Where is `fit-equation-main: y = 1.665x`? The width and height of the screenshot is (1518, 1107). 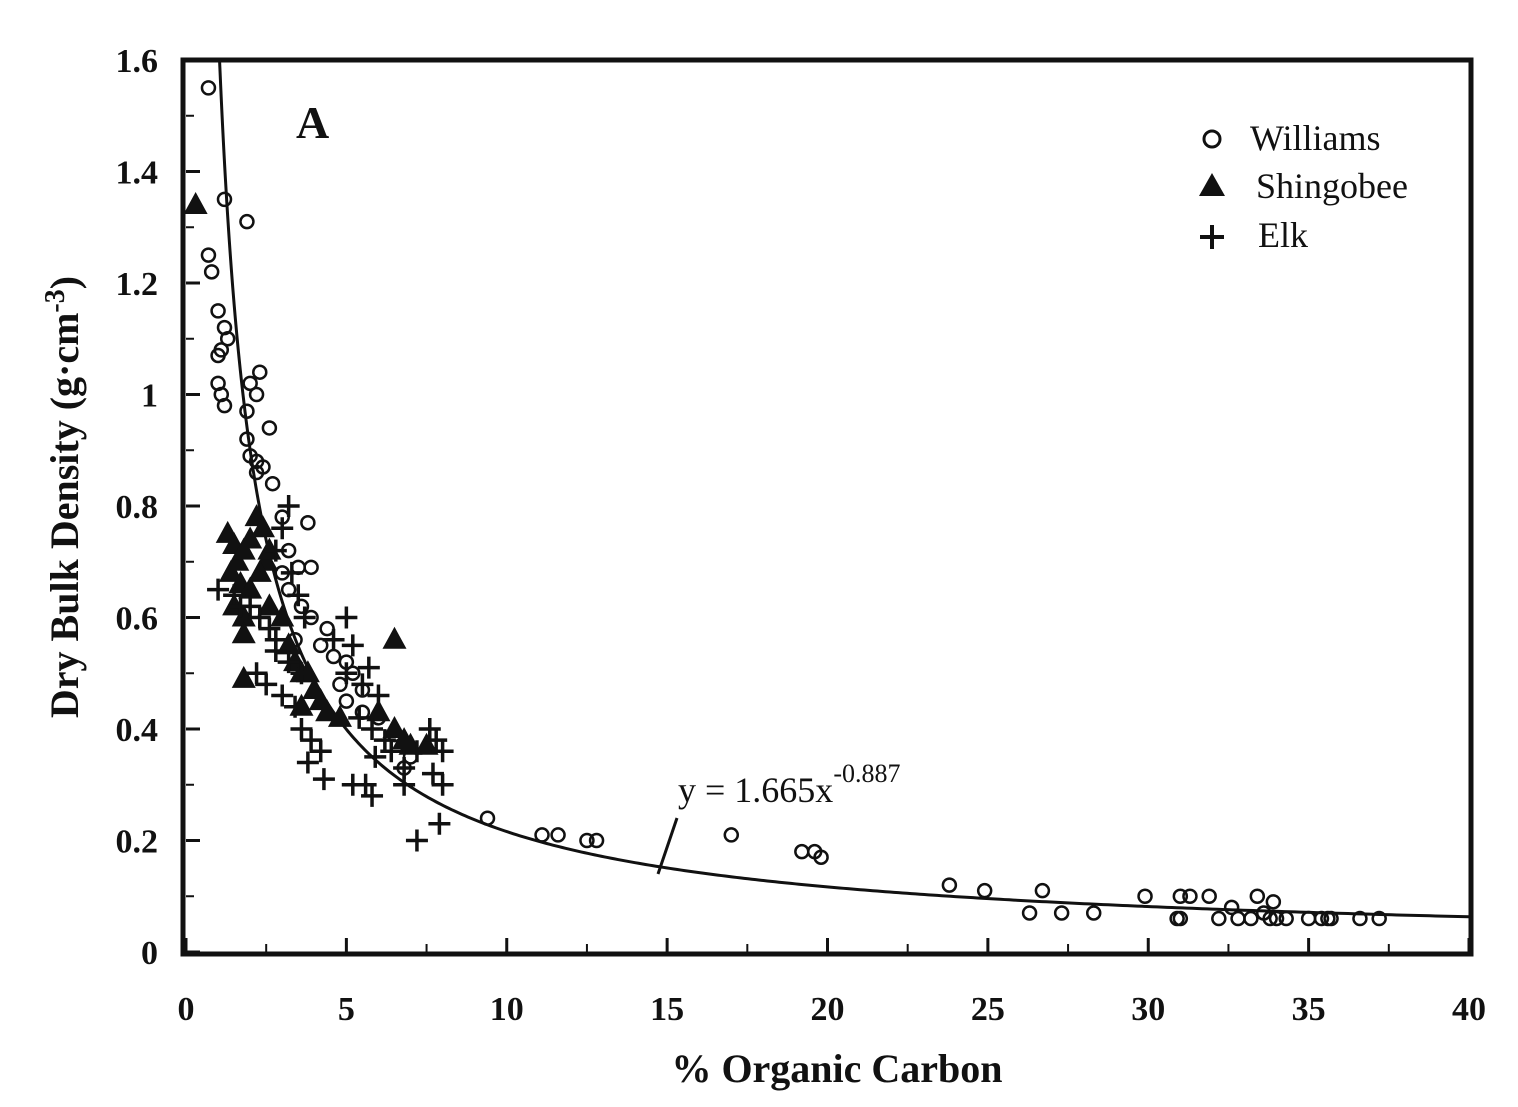
fit-equation-main: y = 1.665x is located at coordinates (755, 790).